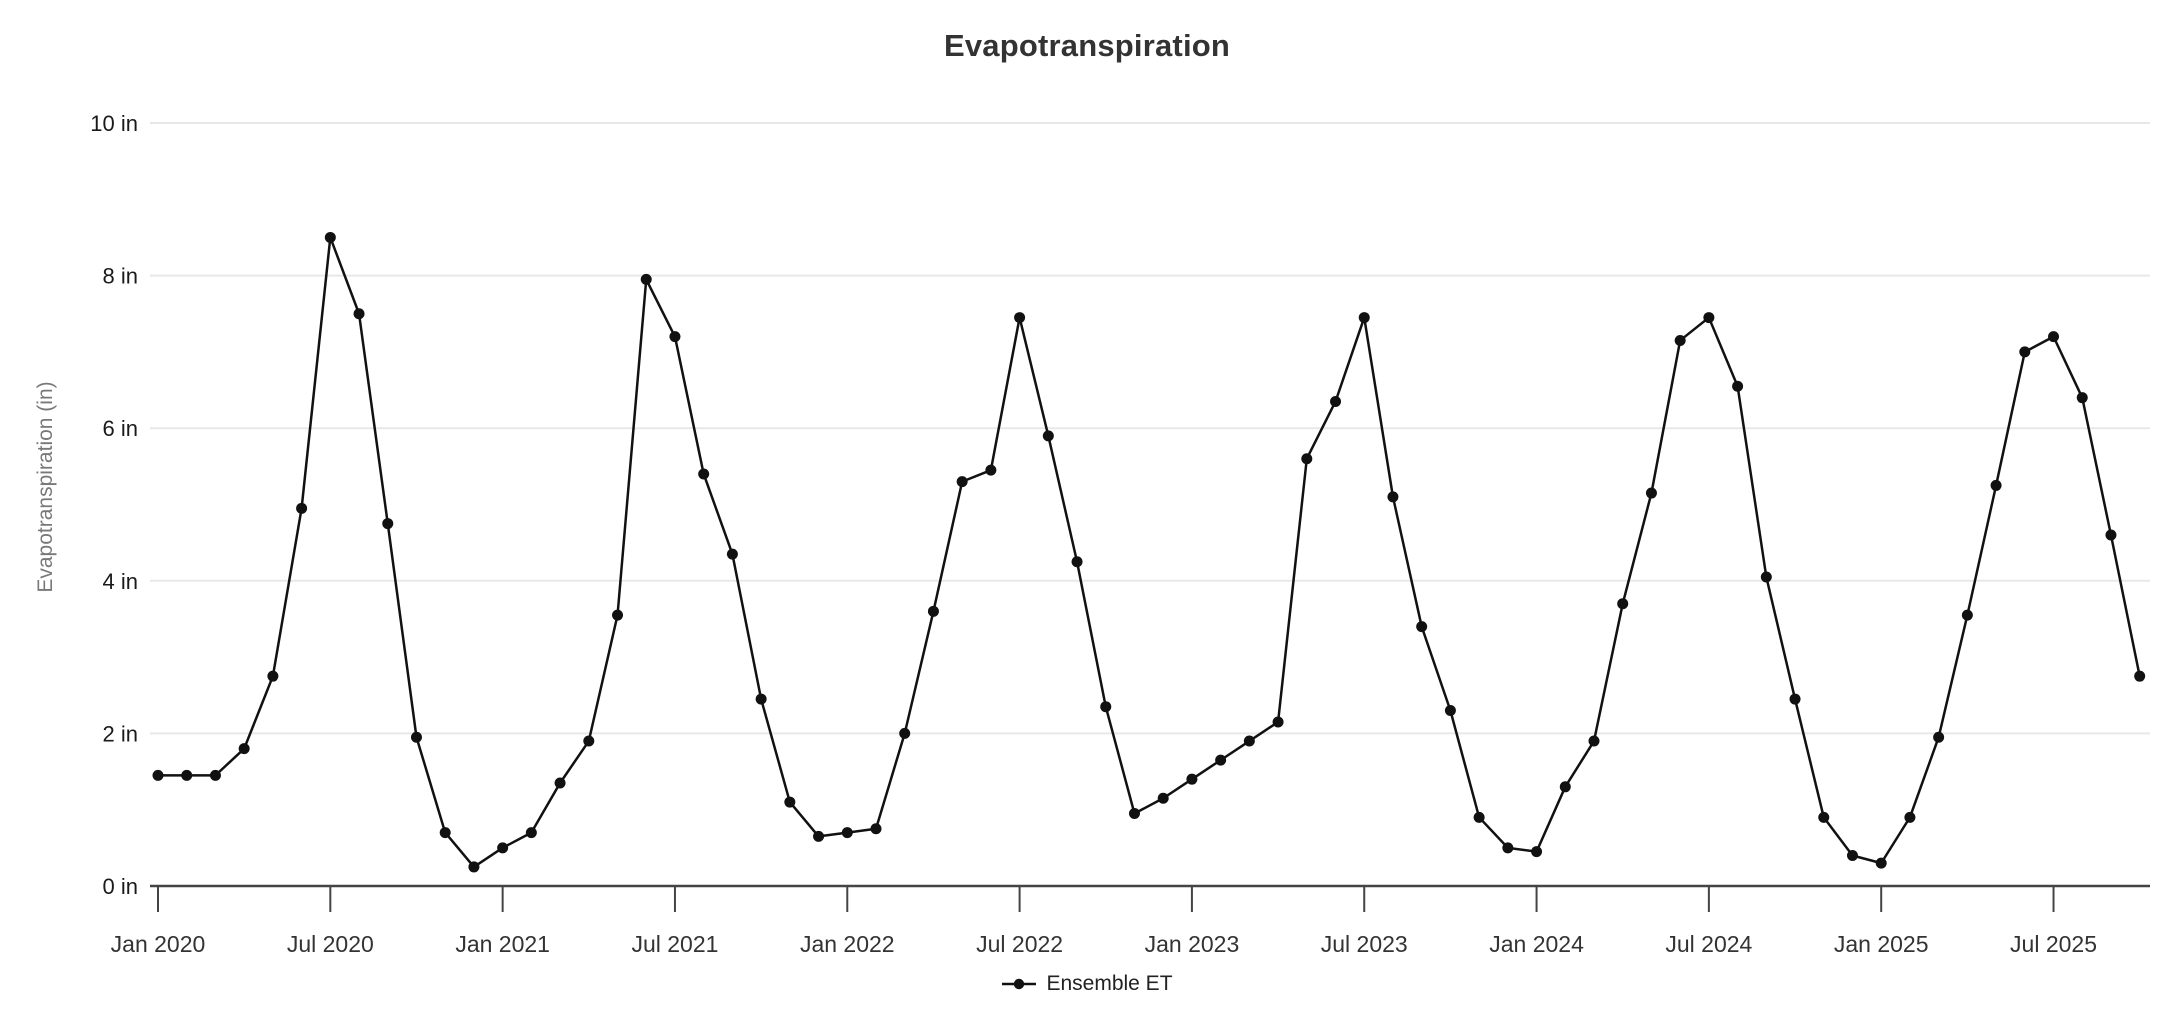  Describe the element at coordinates (1536, 944) in the screenshot. I see `x-tick-label: Jan 2024` at that location.